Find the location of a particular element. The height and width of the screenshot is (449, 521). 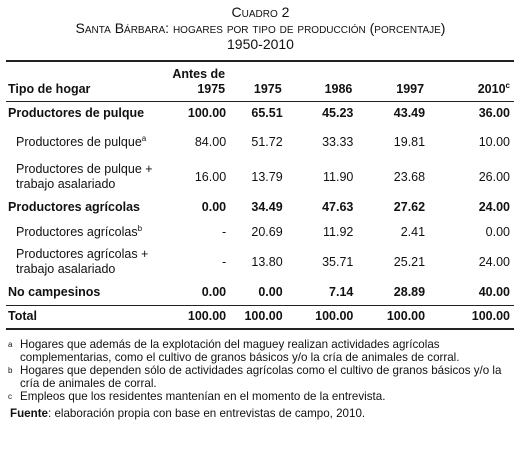

column-header: 1986 is located at coordinates (338, 88).